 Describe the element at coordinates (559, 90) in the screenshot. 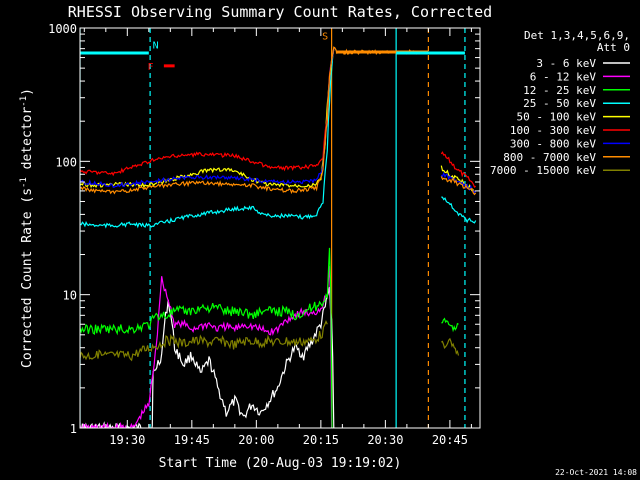

I see `legend-label-2: 12 - 25 keV` at that location.